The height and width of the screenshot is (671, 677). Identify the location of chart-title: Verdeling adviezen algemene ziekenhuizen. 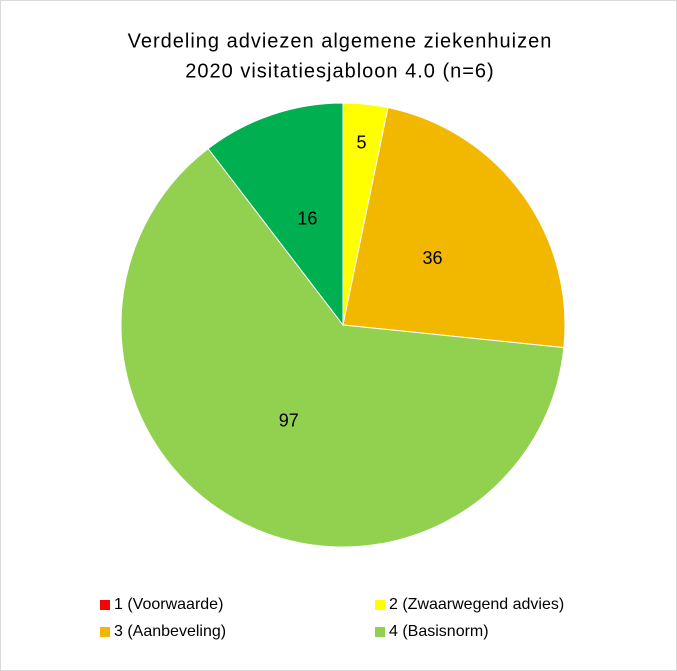
(340, 41).